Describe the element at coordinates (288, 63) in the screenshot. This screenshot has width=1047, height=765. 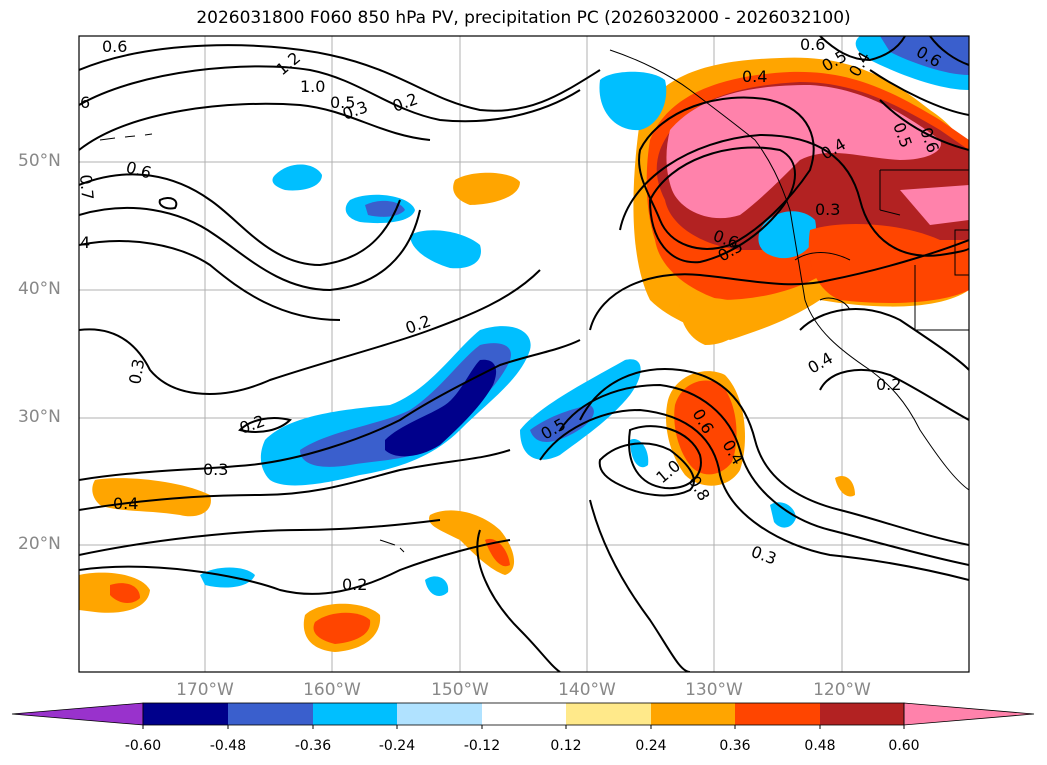
I see `contour-label: 1.2` at that location.